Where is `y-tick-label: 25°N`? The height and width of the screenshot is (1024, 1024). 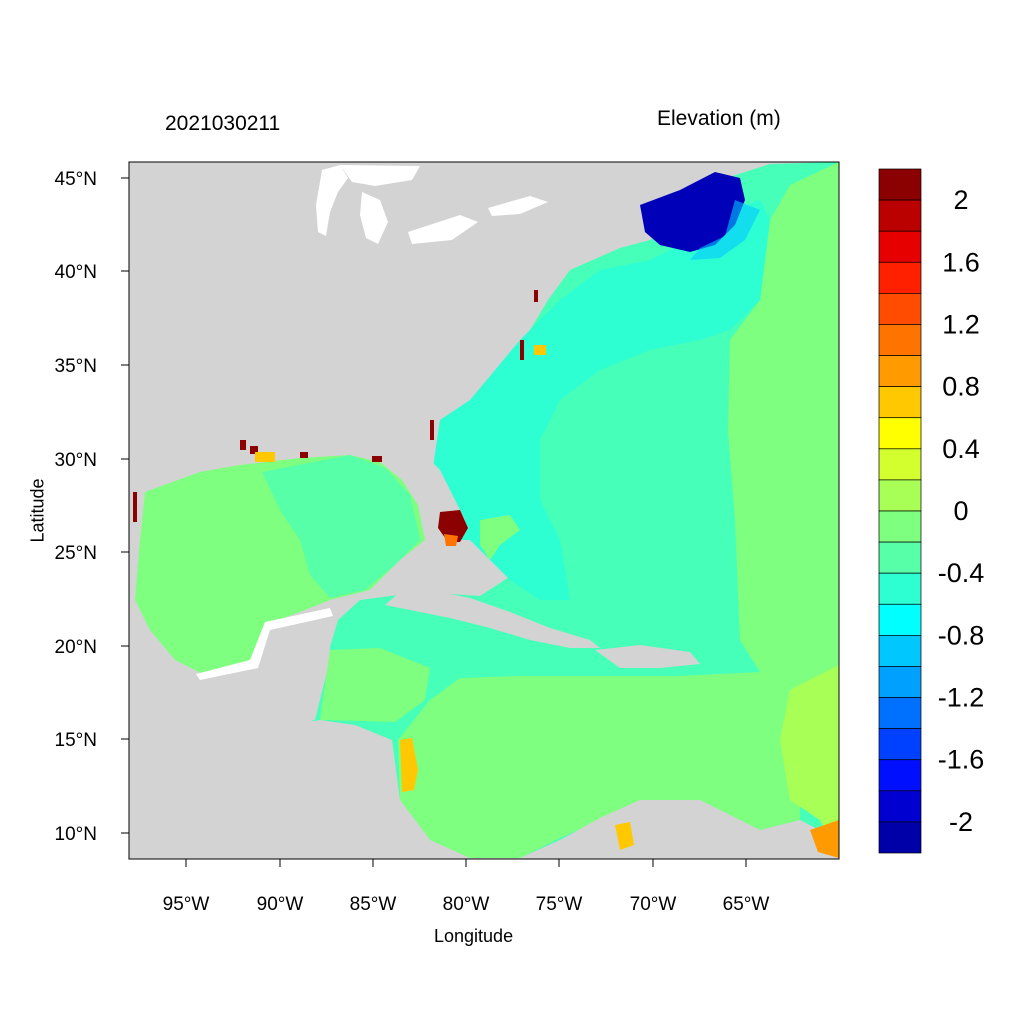 y-tick-label: 25°N is located at coordinates (76, 553).